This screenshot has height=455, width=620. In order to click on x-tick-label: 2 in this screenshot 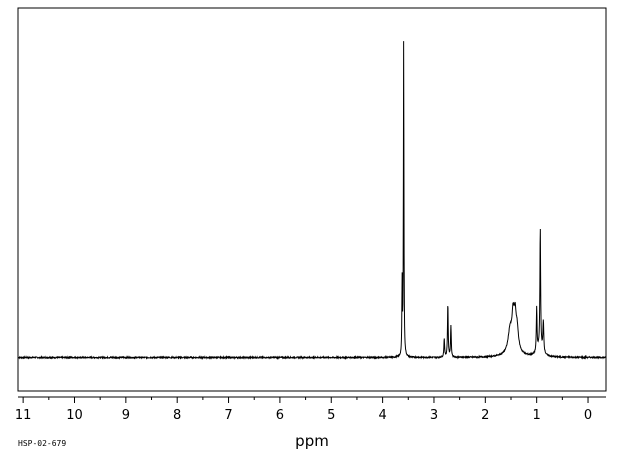, I will do `click(485, 415)`.